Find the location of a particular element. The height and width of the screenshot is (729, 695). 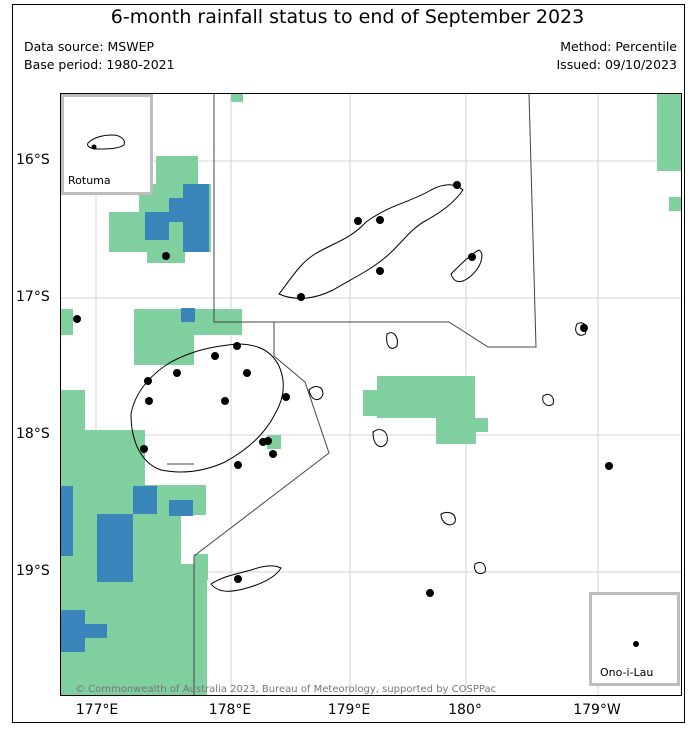

lon-label-180: 180° is located at coordinates (465, 710).